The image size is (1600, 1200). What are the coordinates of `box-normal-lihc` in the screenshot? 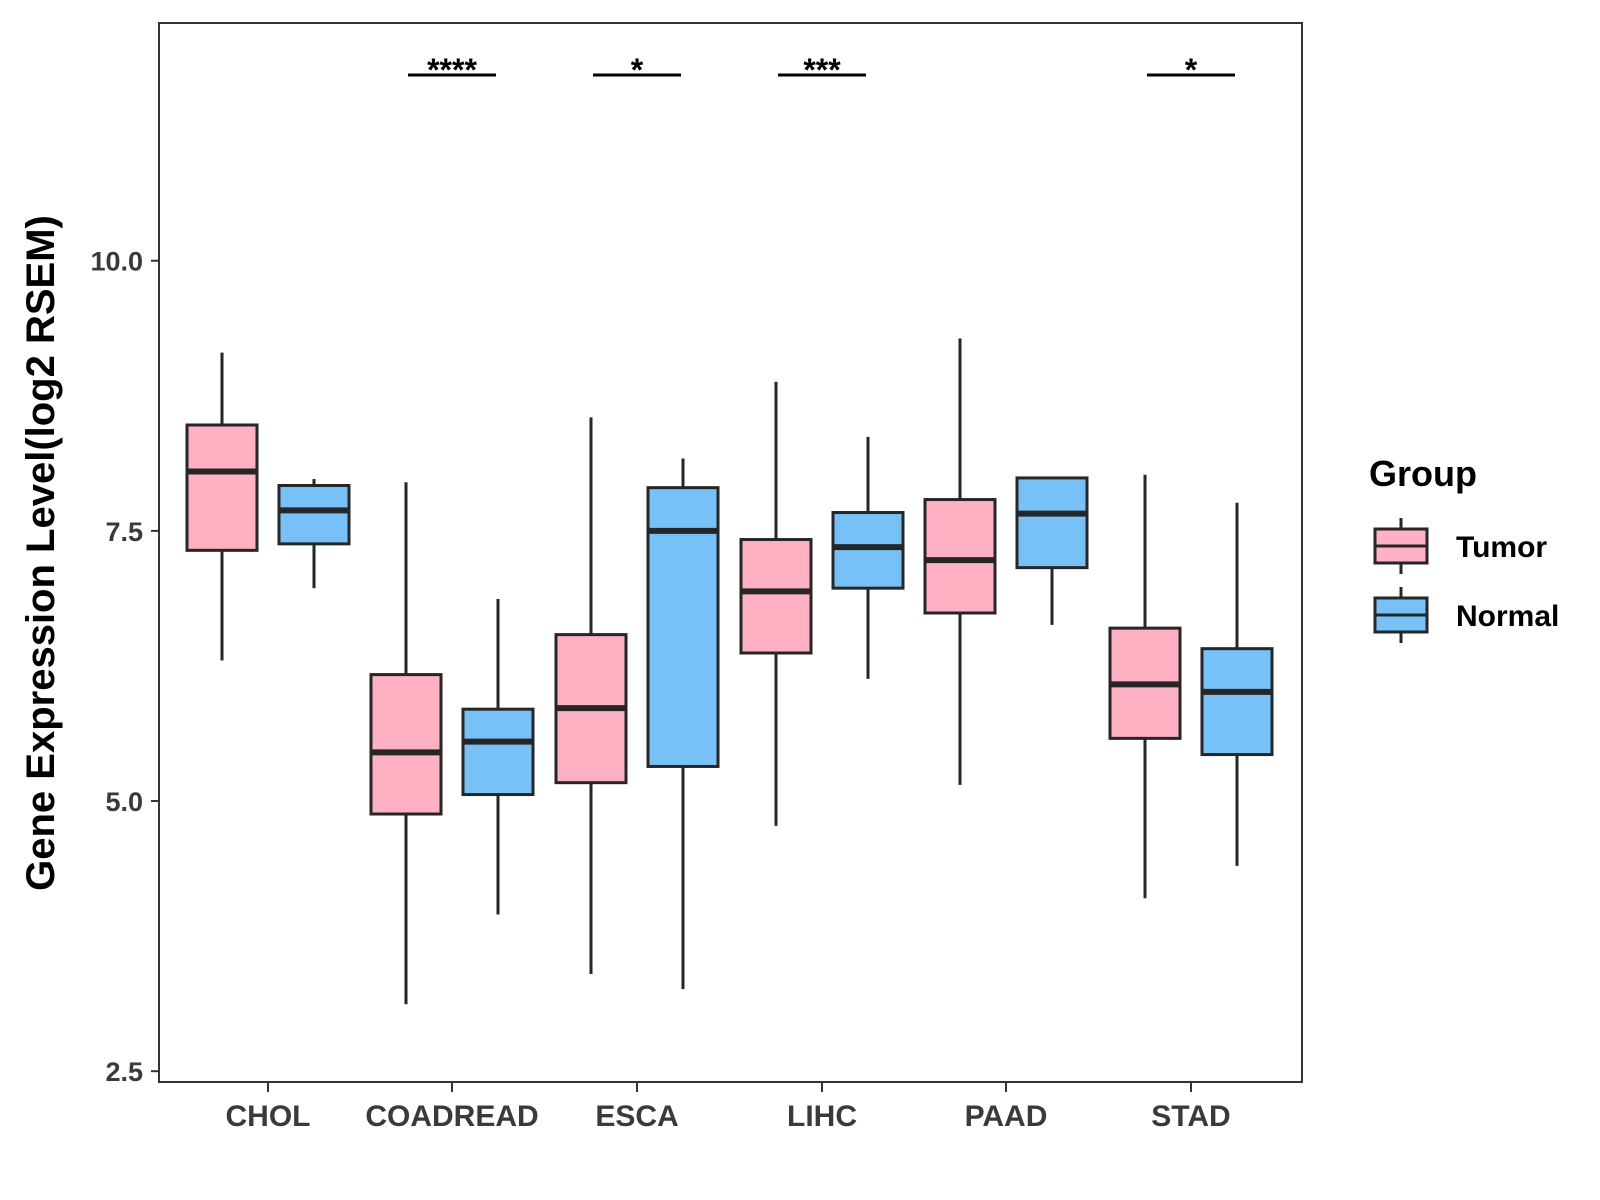 It's located at (868, 557).